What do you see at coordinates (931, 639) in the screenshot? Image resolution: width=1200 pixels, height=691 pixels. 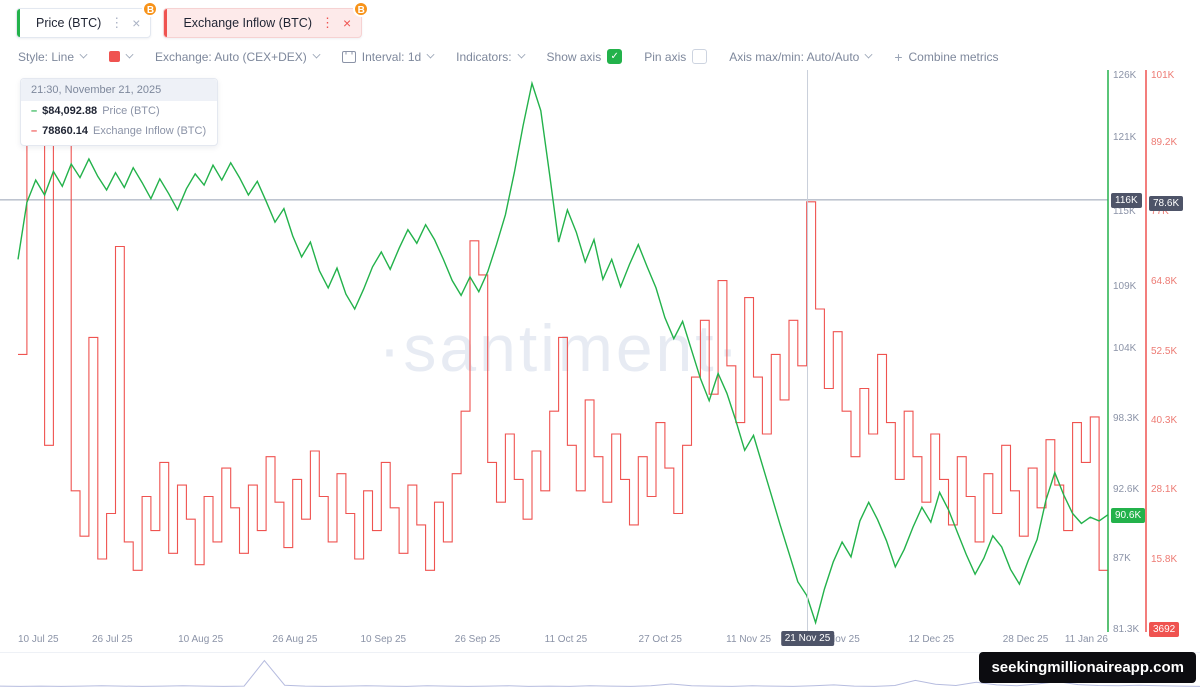 I see `x-axis-tick-label: 12 Dec 25` at bounding box center [931, 639].